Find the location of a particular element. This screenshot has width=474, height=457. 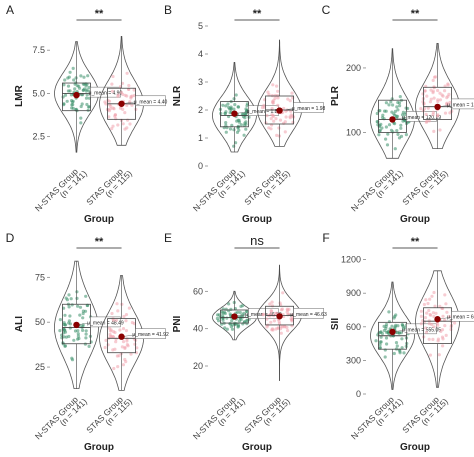

mean-label-box is located at coordinates (150, 101).